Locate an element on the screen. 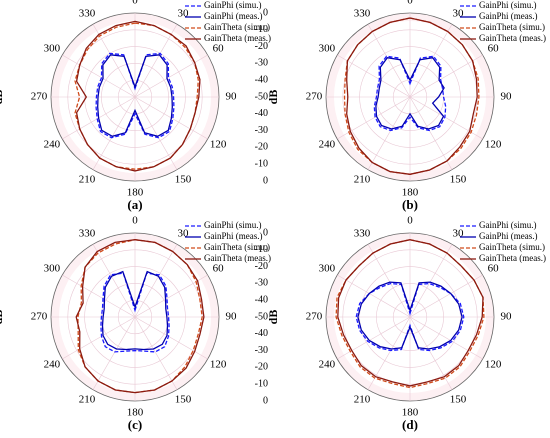 The width and height of the screenshot is (550, 438). panel-label: (b) is located at coordinates (410, 204).